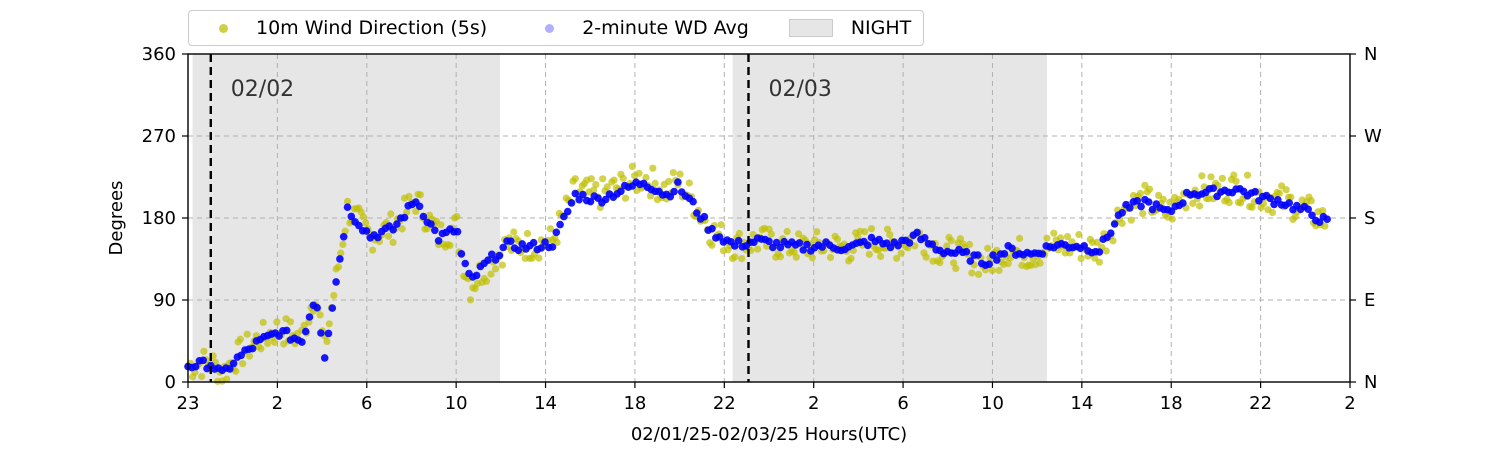  Describe the element at coordinates (799, 89) in the screenshot. I see `date-marker-label-1: 02/03` at that location.